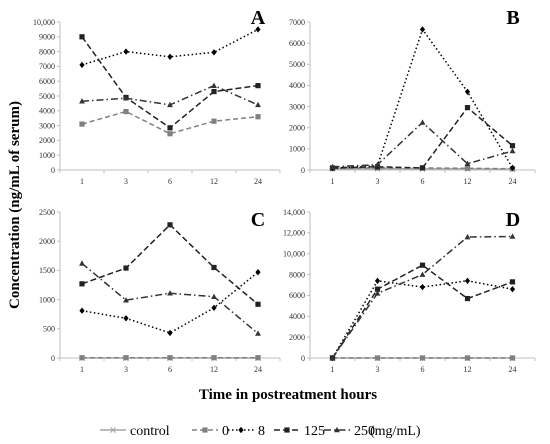  I want to click on panel-letter: B, so click(512, 18).